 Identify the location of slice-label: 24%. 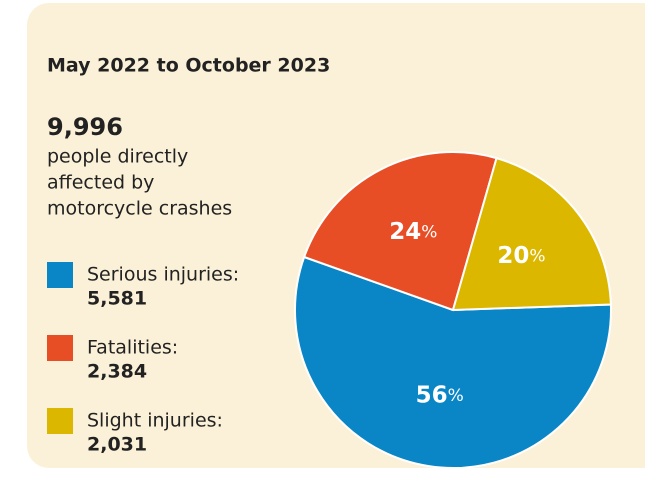
(413, 232).